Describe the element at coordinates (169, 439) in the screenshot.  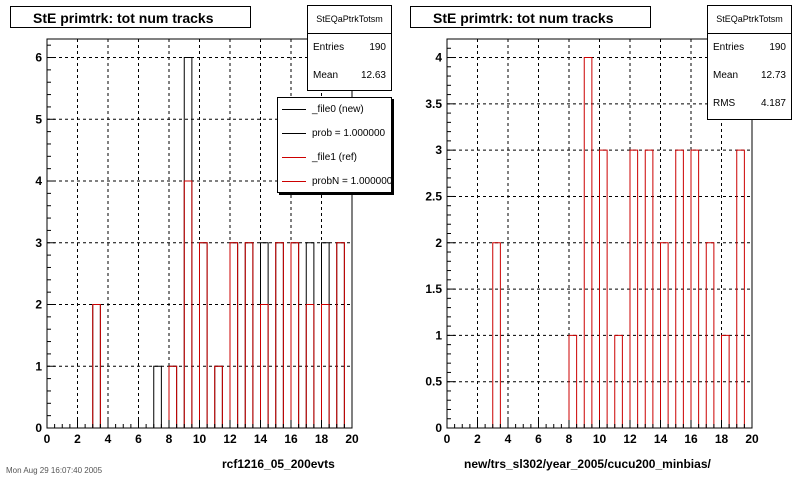
I see `left-x-tick-label-4: 8` at that location.